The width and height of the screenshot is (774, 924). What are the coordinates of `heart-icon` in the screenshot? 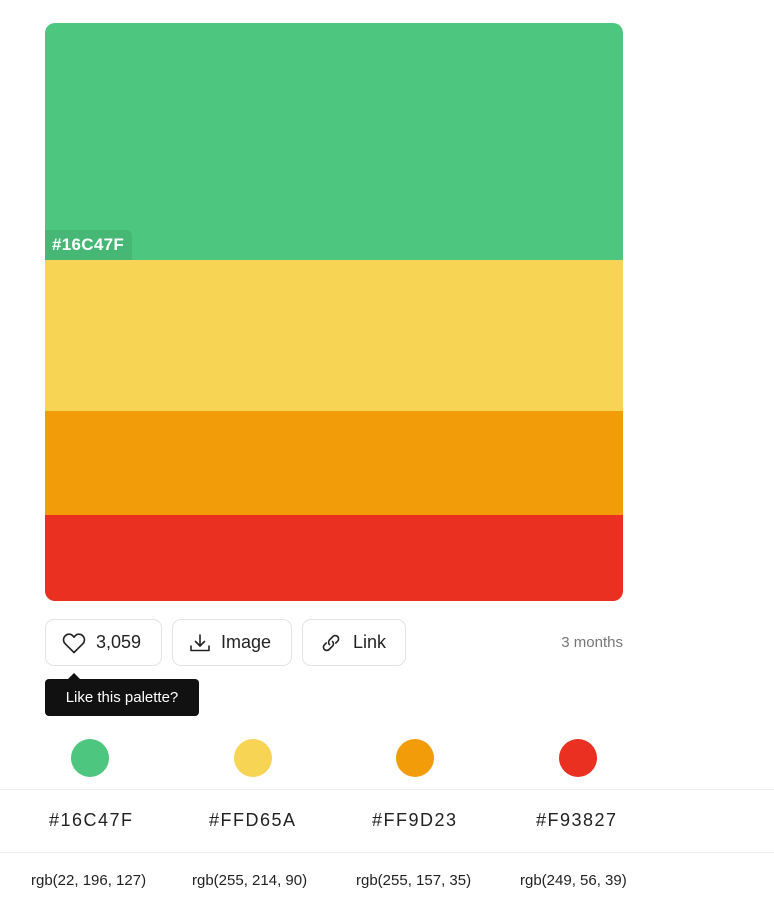 It's located at (74, 643).